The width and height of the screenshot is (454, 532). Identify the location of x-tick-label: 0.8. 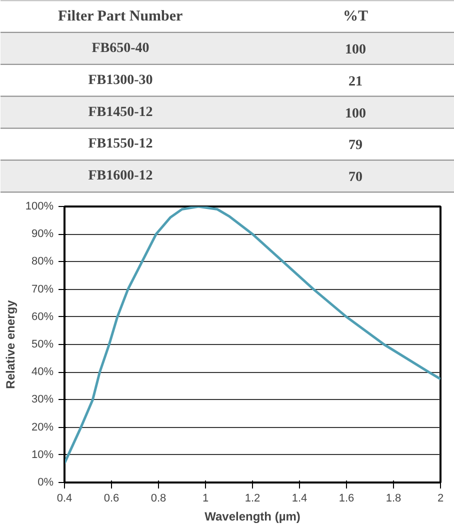
(158, 498).